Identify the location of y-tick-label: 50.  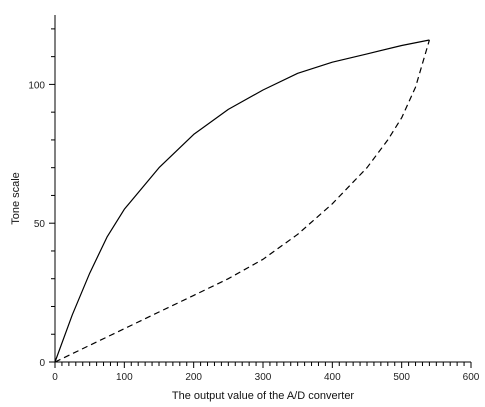
(40, 224).